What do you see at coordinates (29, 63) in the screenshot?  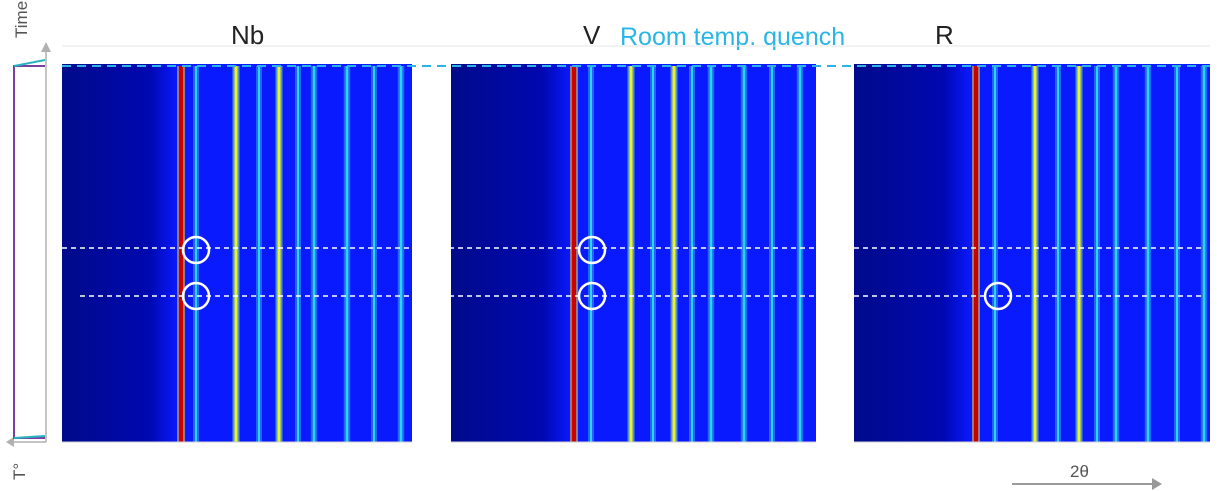 I see `profile-accent-top` at bounding box center [29, 63].